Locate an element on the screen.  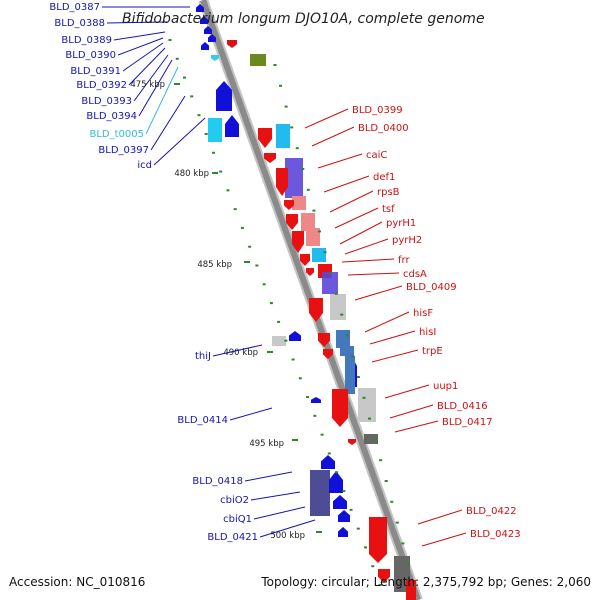
gene-label-right: hisF is located at coordinates (423, 313).